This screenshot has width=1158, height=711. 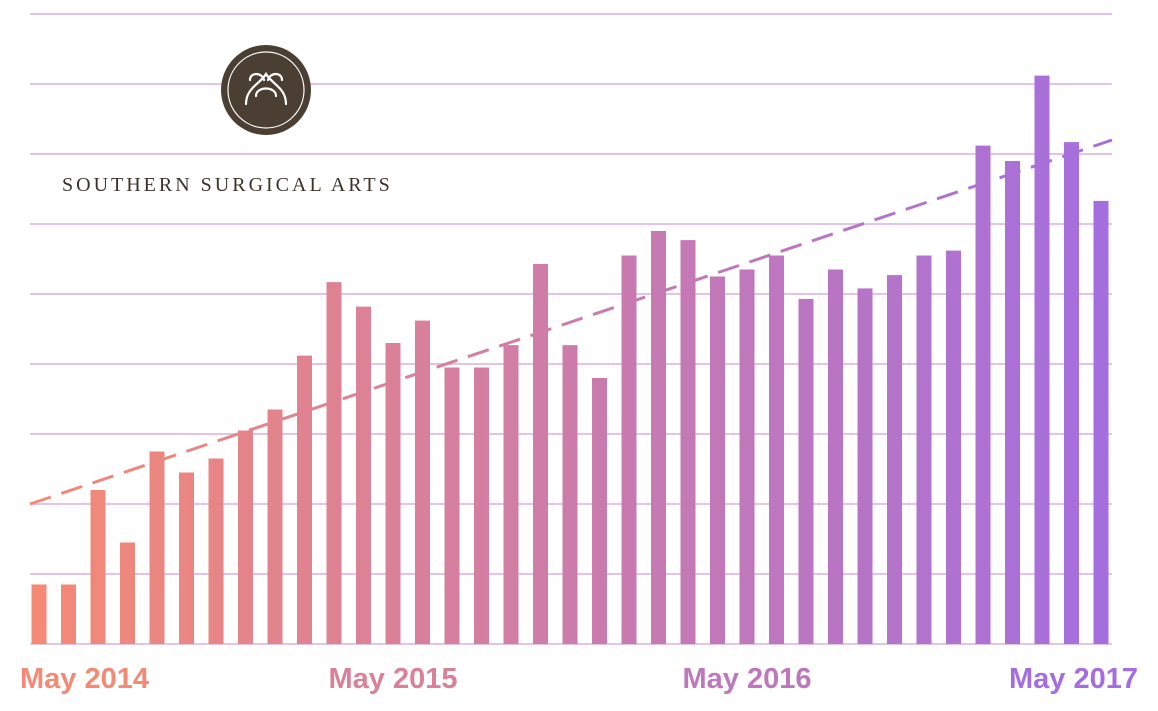 What do you see at coordinates (747, 679) in the screenshot?
I see `x-tick-label: May 2016` at bounding box center [747, 679].